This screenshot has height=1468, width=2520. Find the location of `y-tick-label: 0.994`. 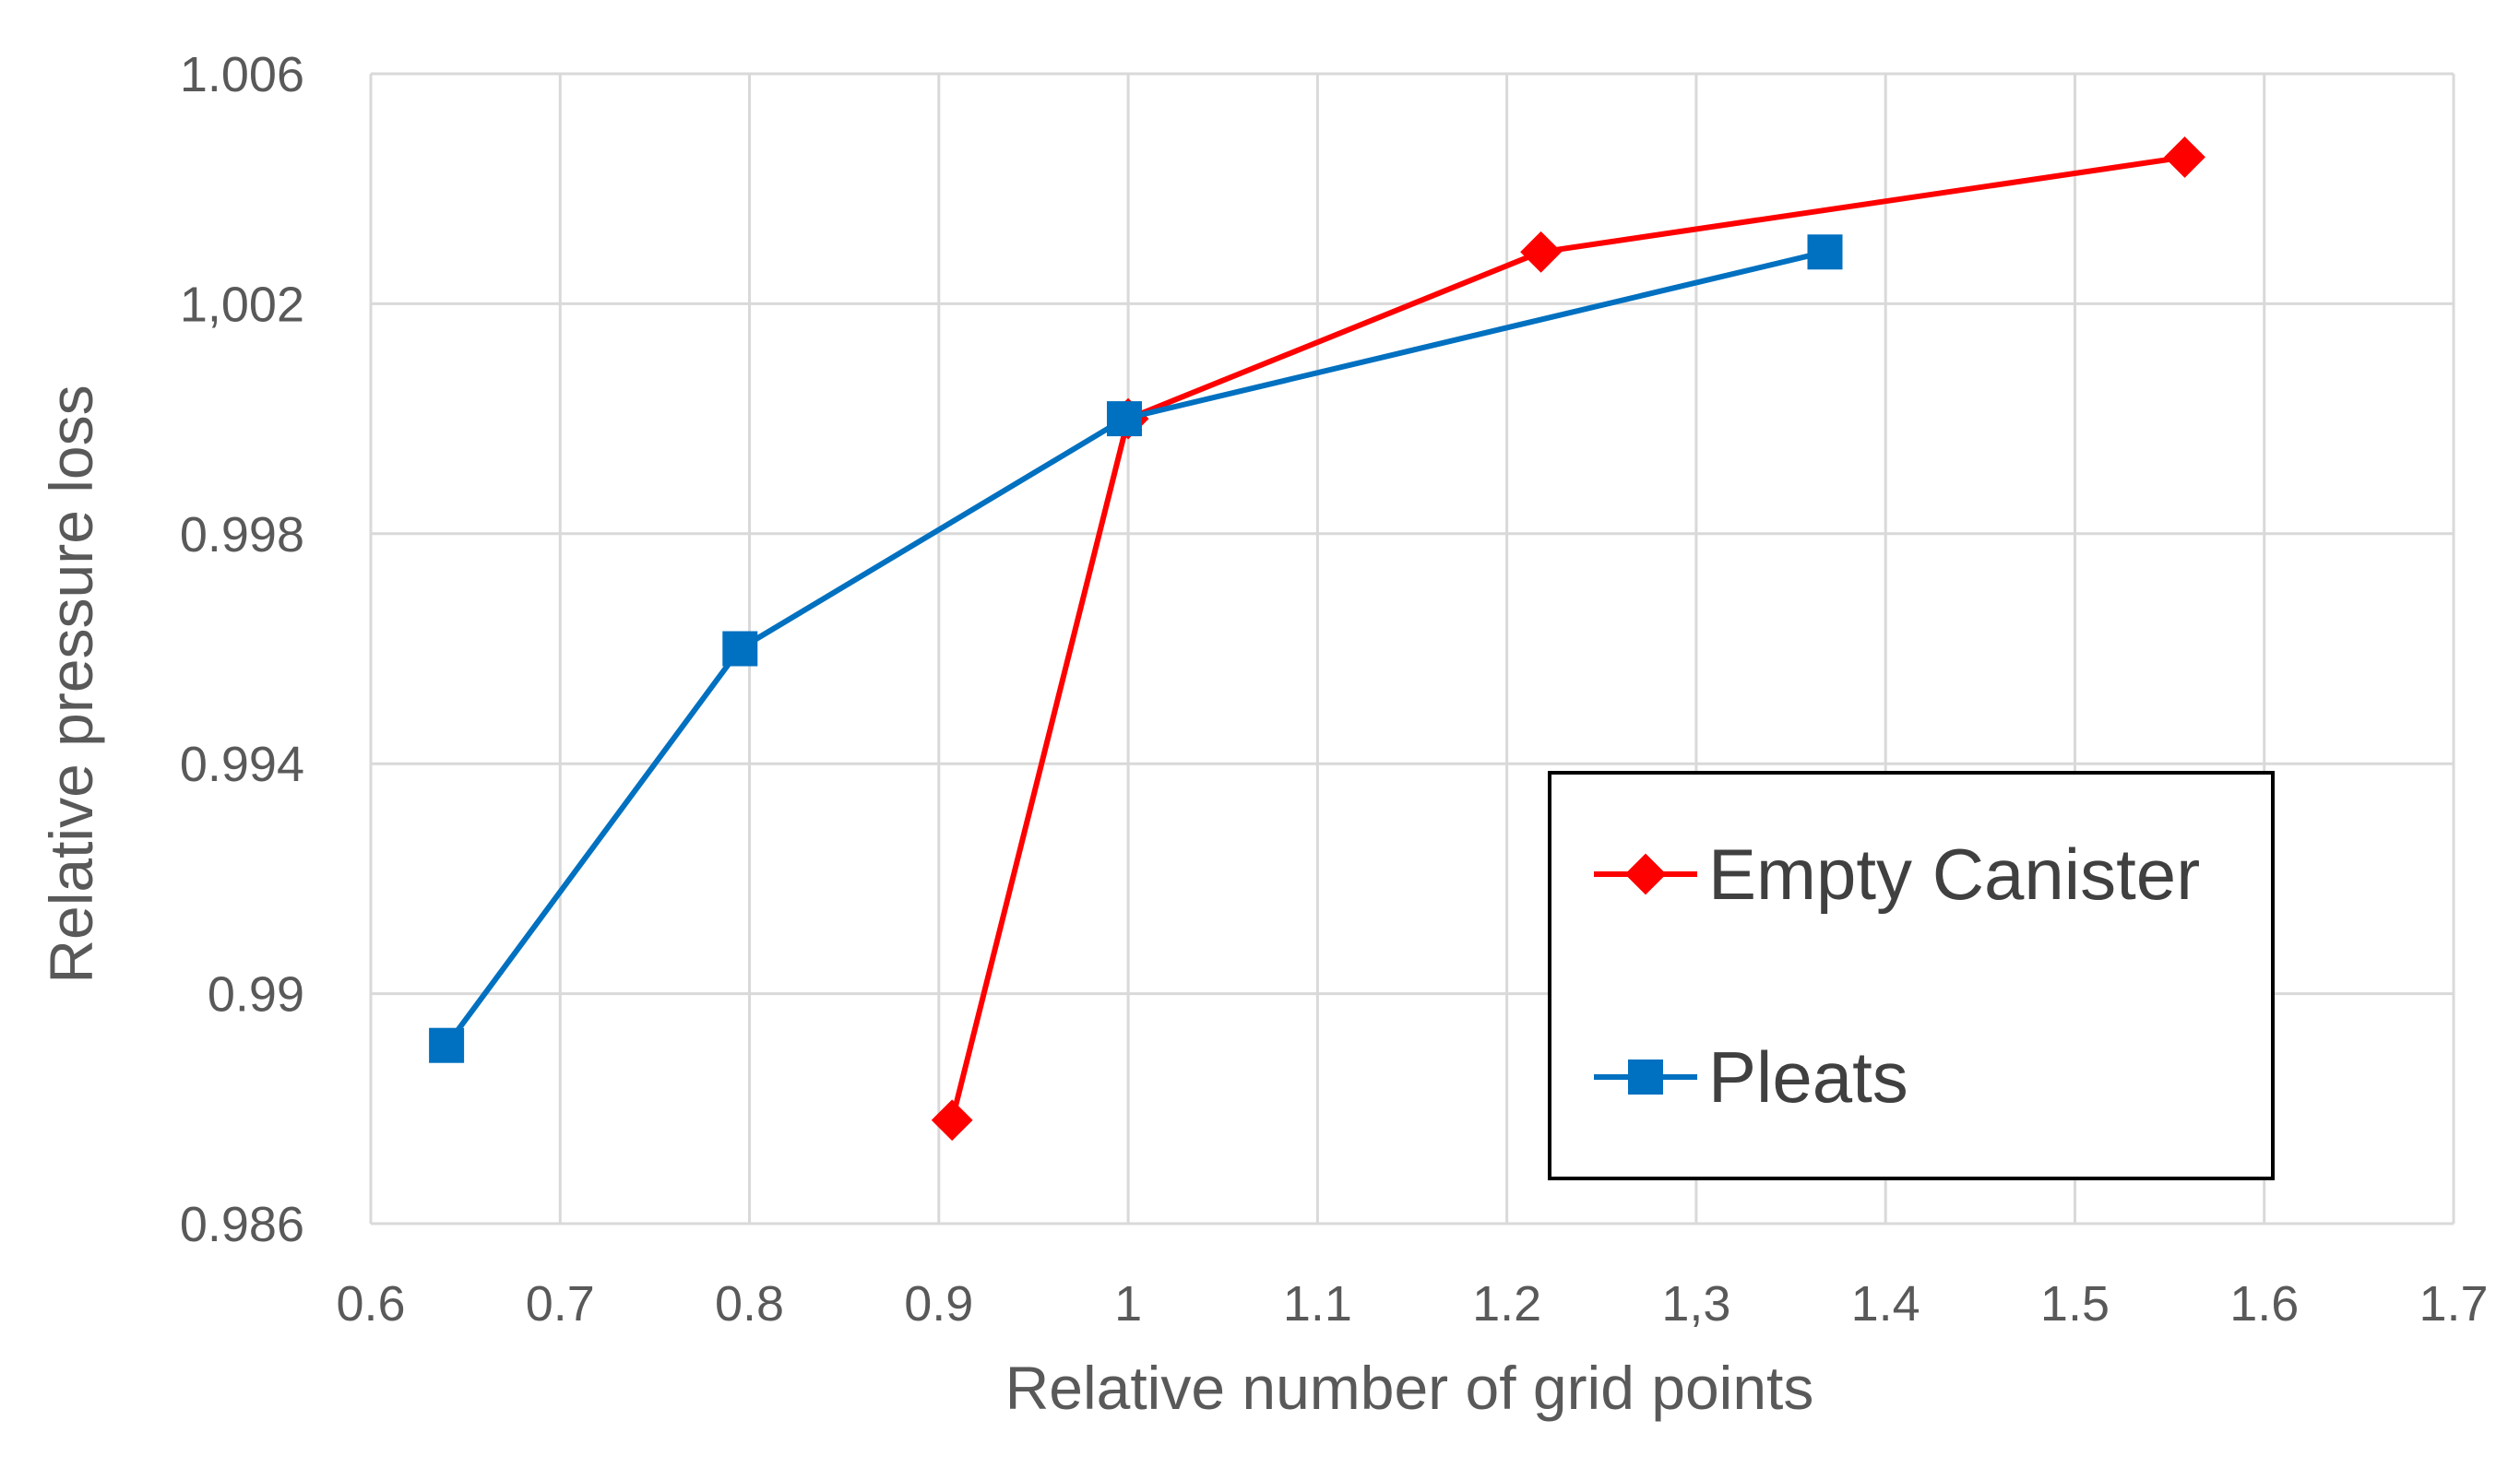

y-tick-label: 0.994 is located at coordinates (242, 764).